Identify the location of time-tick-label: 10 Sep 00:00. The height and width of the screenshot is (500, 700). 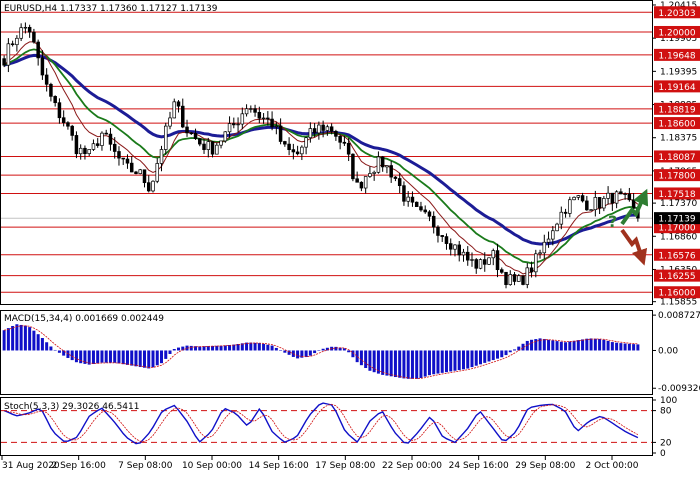
(212, 466).